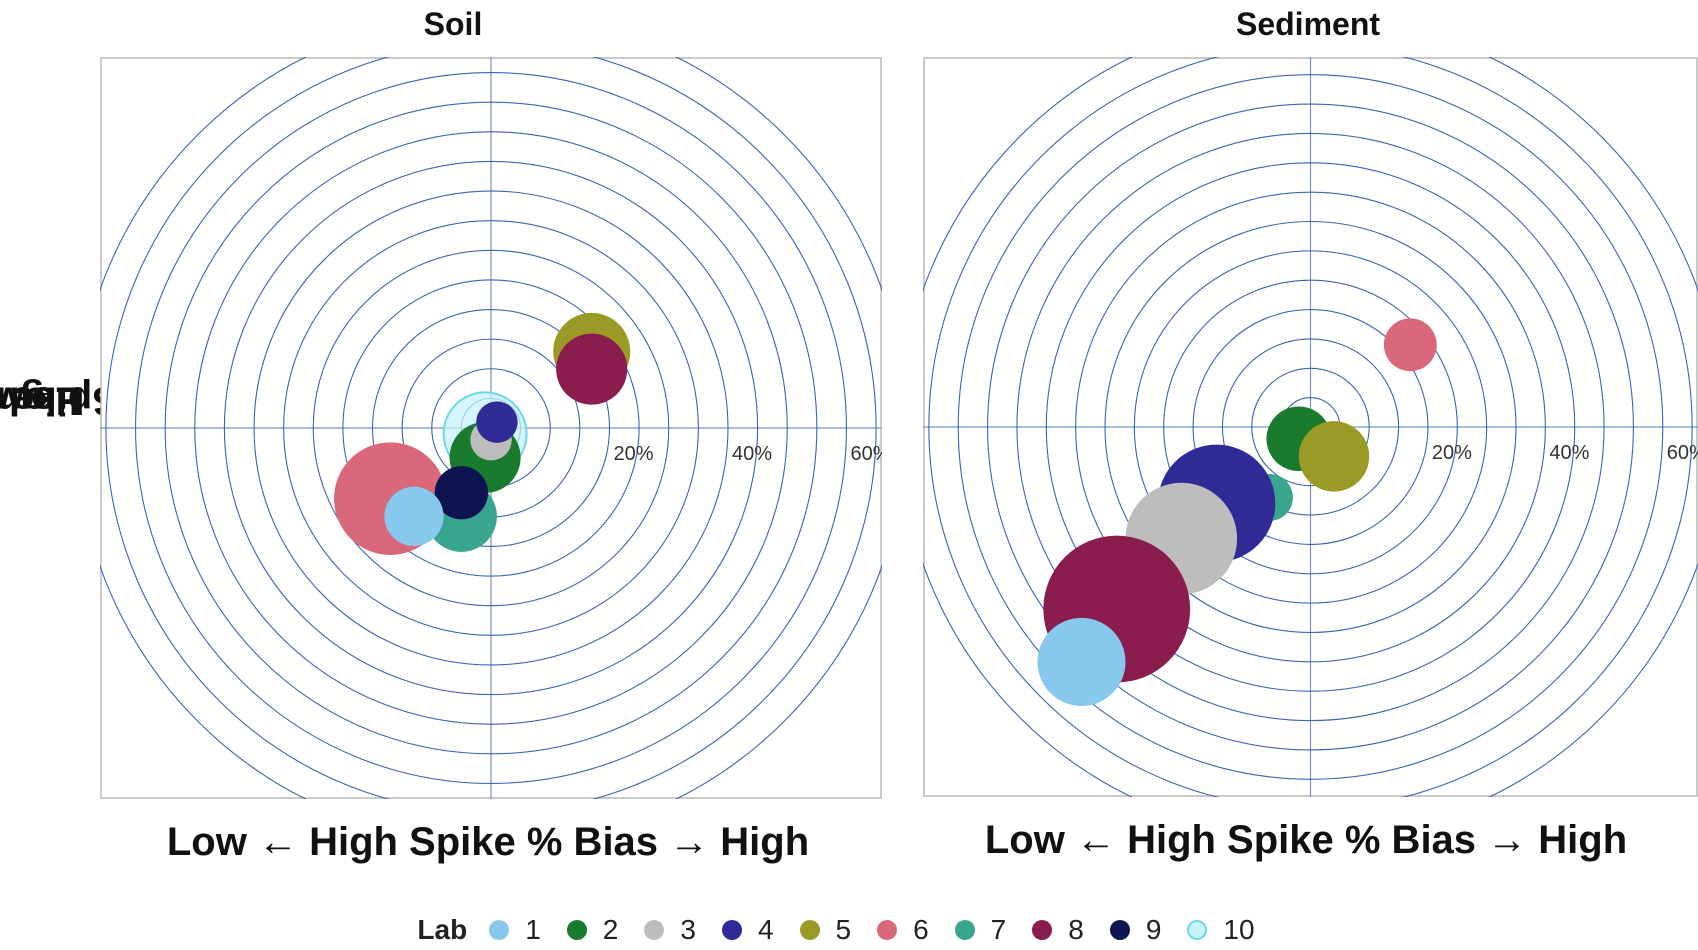 The image size is (1698, 950). What do you see at coordinates (752, 454) in the screenshot?
I see `soil-tick-label: 40%` at bounding box center [752, 454].